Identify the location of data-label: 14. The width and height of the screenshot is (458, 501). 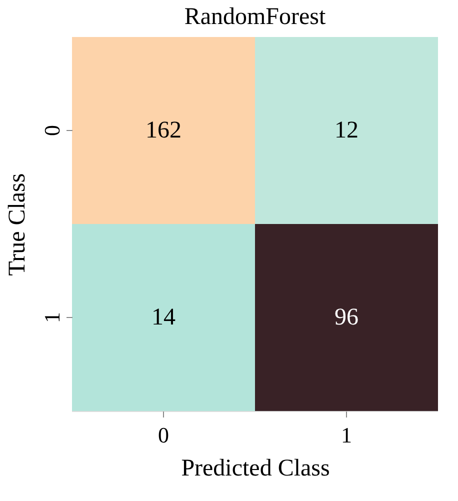
(164, 317).